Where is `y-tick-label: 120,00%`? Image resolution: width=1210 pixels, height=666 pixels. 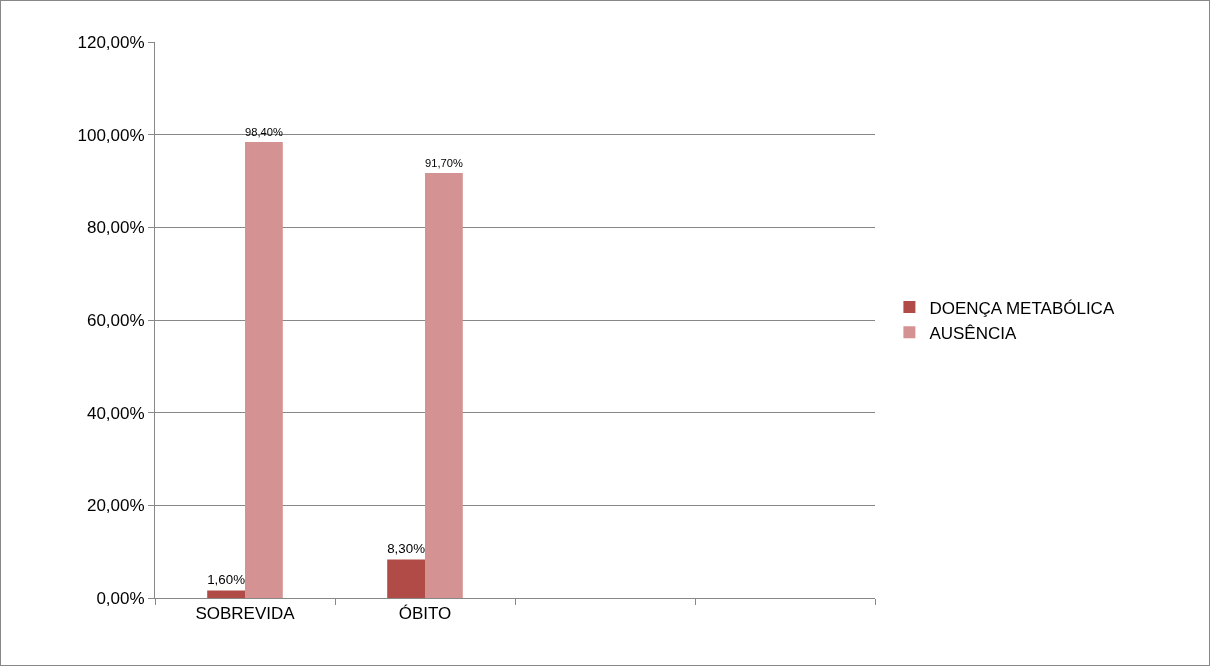
y-tick-label: 120,00% is located at coordinates (111, 42).